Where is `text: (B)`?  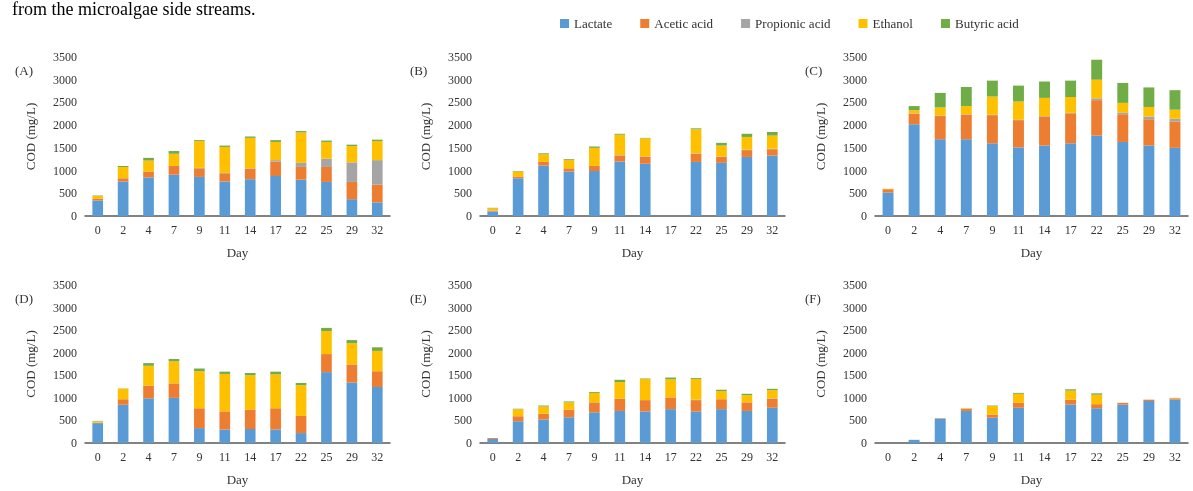
text: (B) is located at coordinates (419, 70).